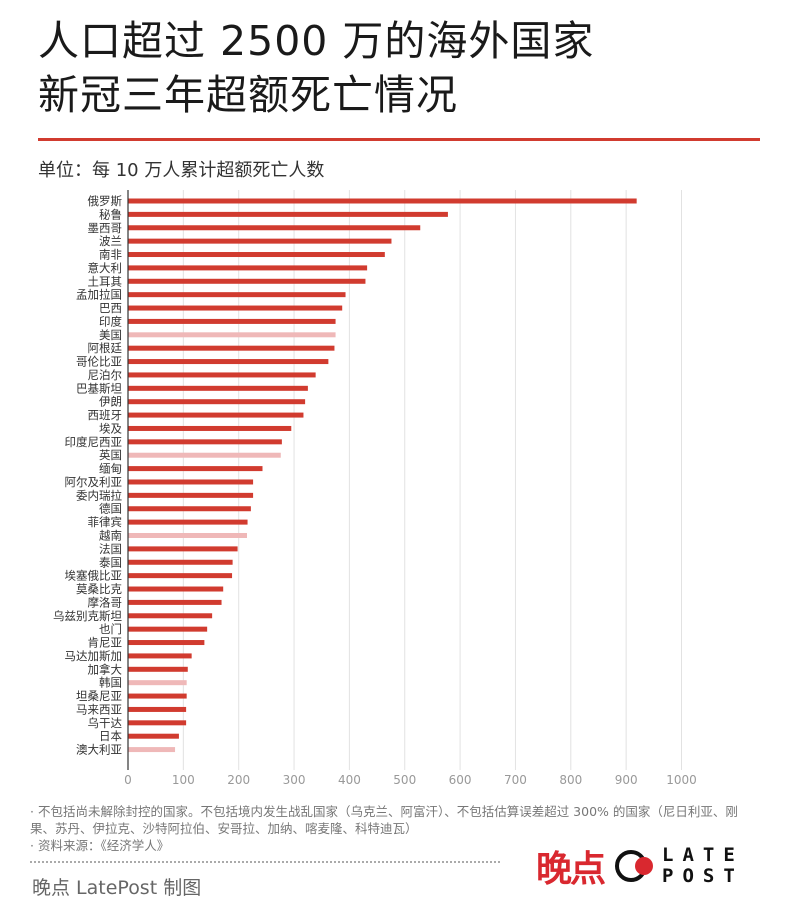 This screenshot has height=923, width=800. I want to click on logo-english: LATE POST, so click(703, 866).